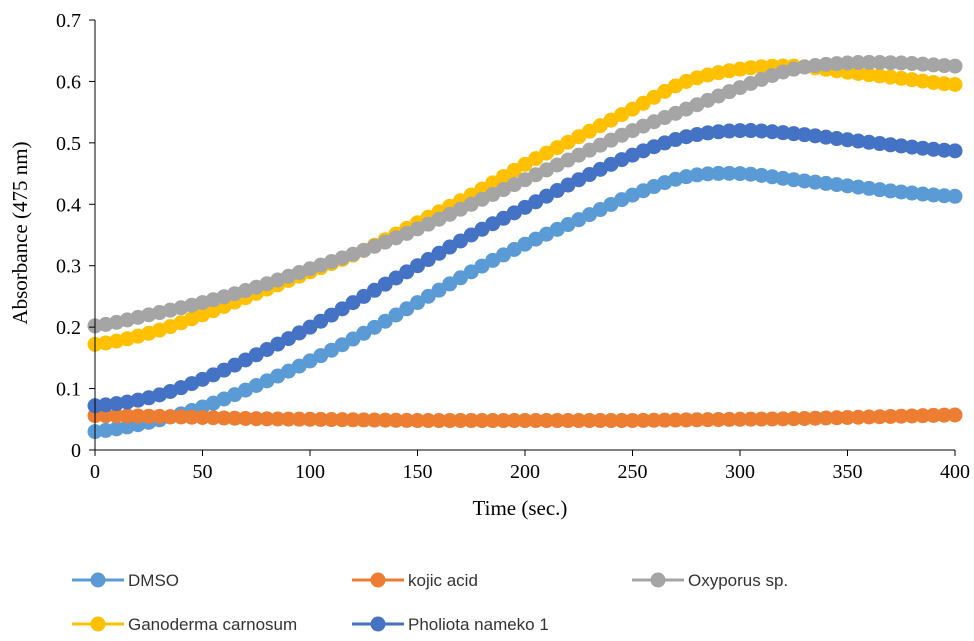  What do you see at coordinates (525, 472) in the screenshot?
I see `x-tick-label: 200` at bounding box center [525, 472].